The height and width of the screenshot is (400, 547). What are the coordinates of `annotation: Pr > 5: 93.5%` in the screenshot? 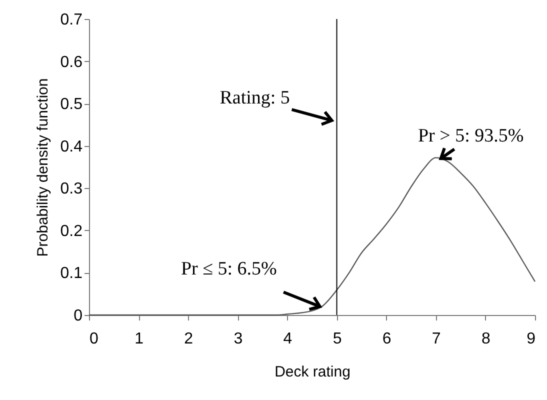 It's located at (471, 136).